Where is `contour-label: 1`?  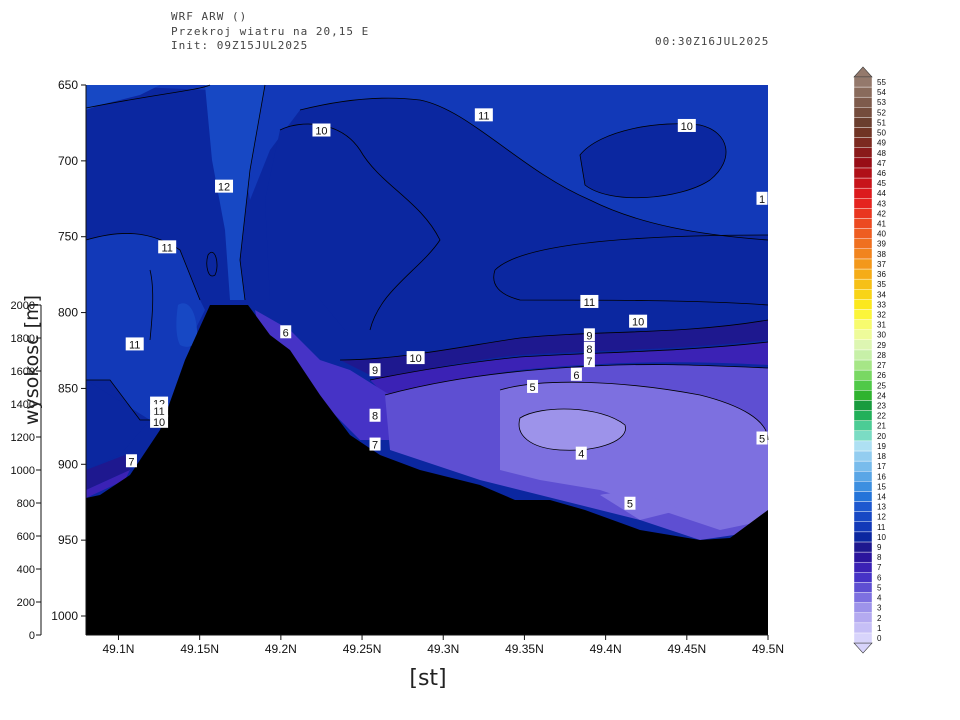 contour-label: 1 is located at coordinates (762, 198).